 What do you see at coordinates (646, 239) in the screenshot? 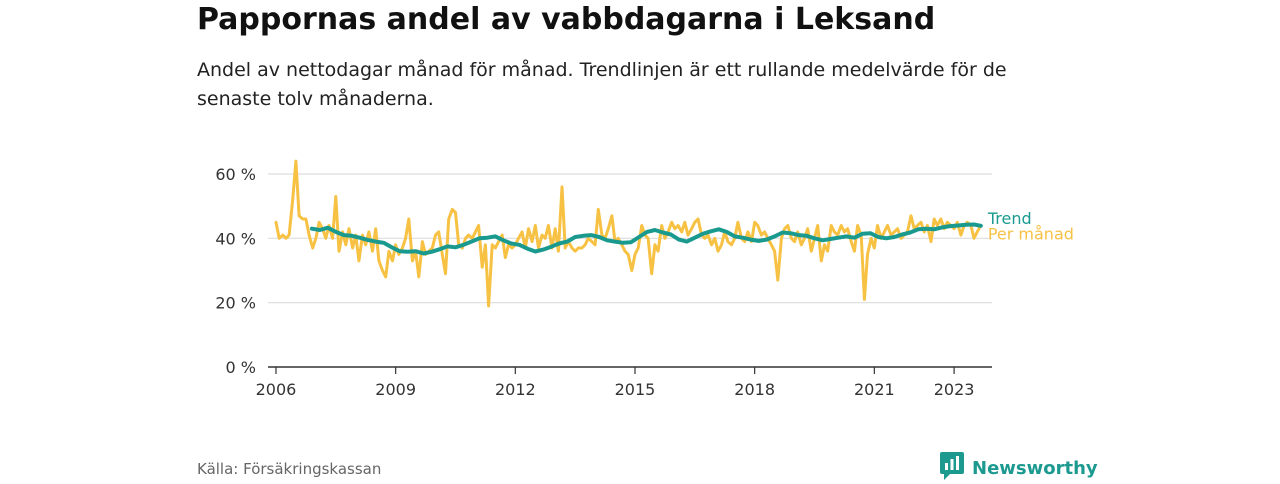
I see `series-line-trend` at bounding box center [646, 239].